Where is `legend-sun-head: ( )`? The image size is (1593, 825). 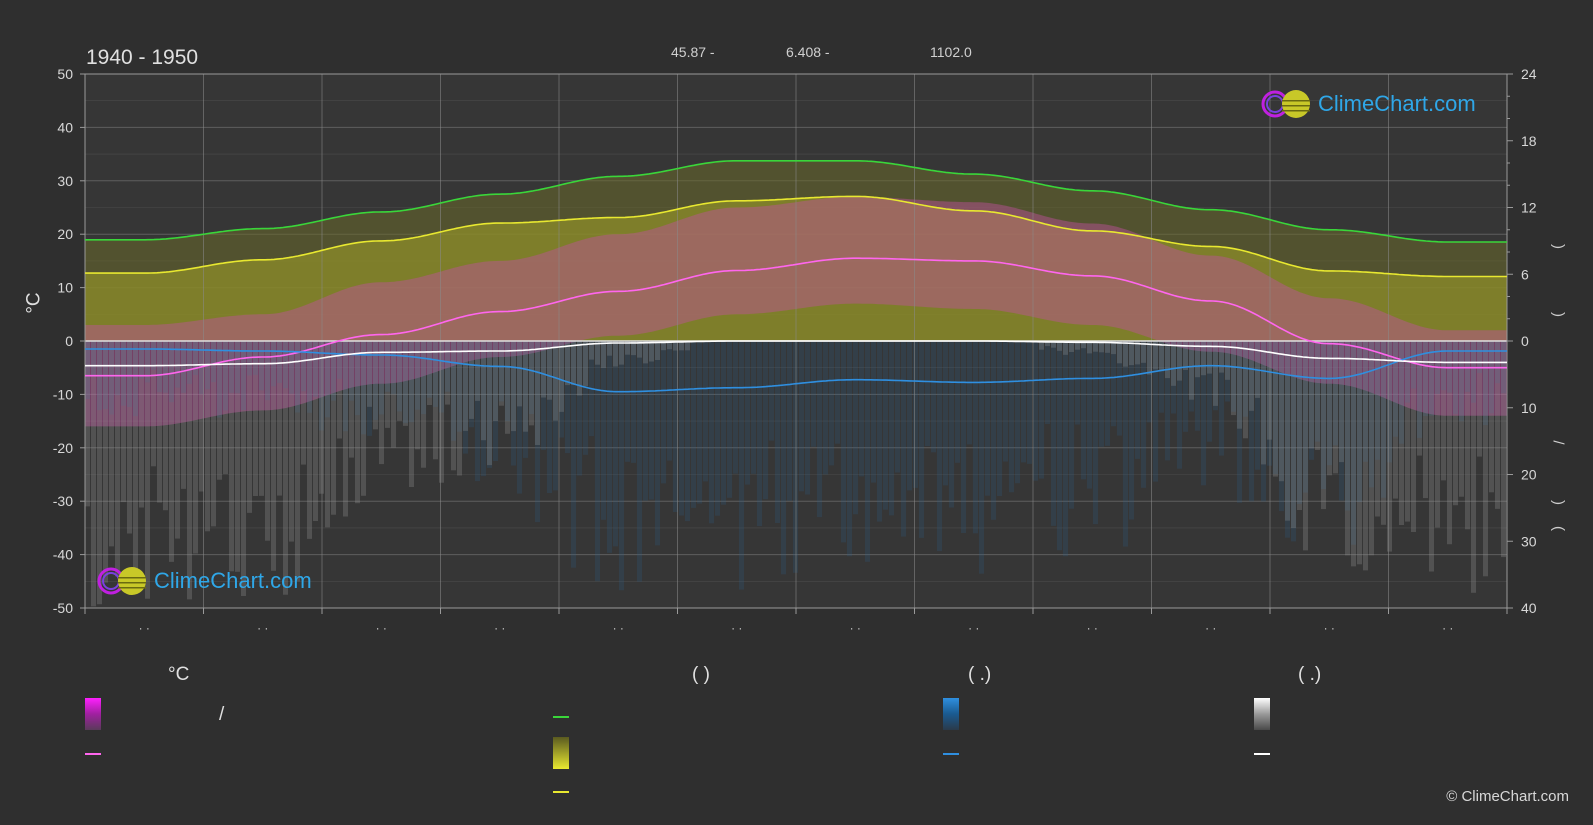
legend-sun-head: ( ) is located at coordinates (701, 674).